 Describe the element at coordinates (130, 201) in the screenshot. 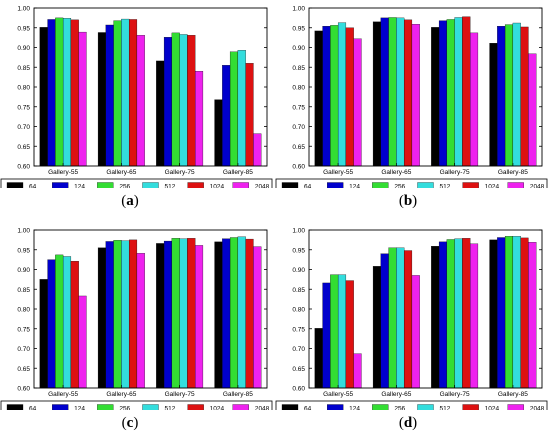

I see `caption-a: (a)` at that location.